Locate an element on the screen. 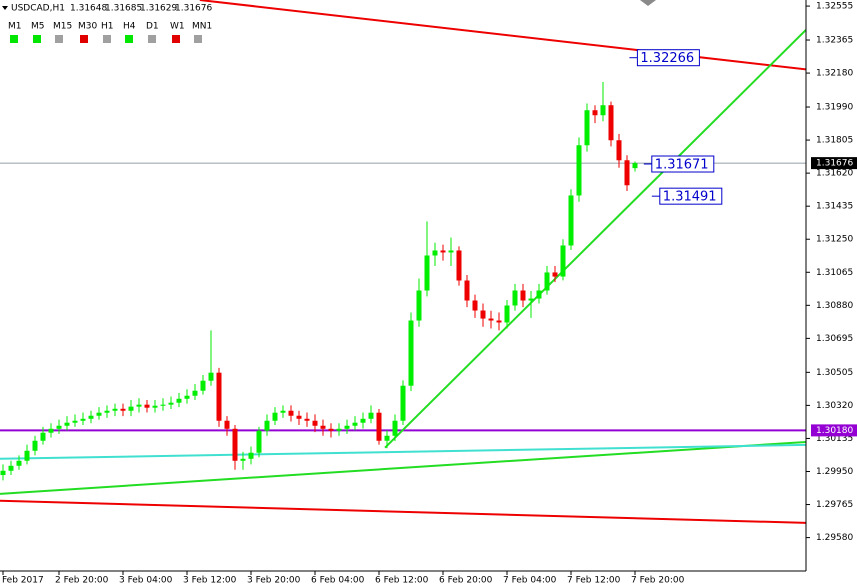  bid-label: 1.31676 is located at coordinates (834, 164).